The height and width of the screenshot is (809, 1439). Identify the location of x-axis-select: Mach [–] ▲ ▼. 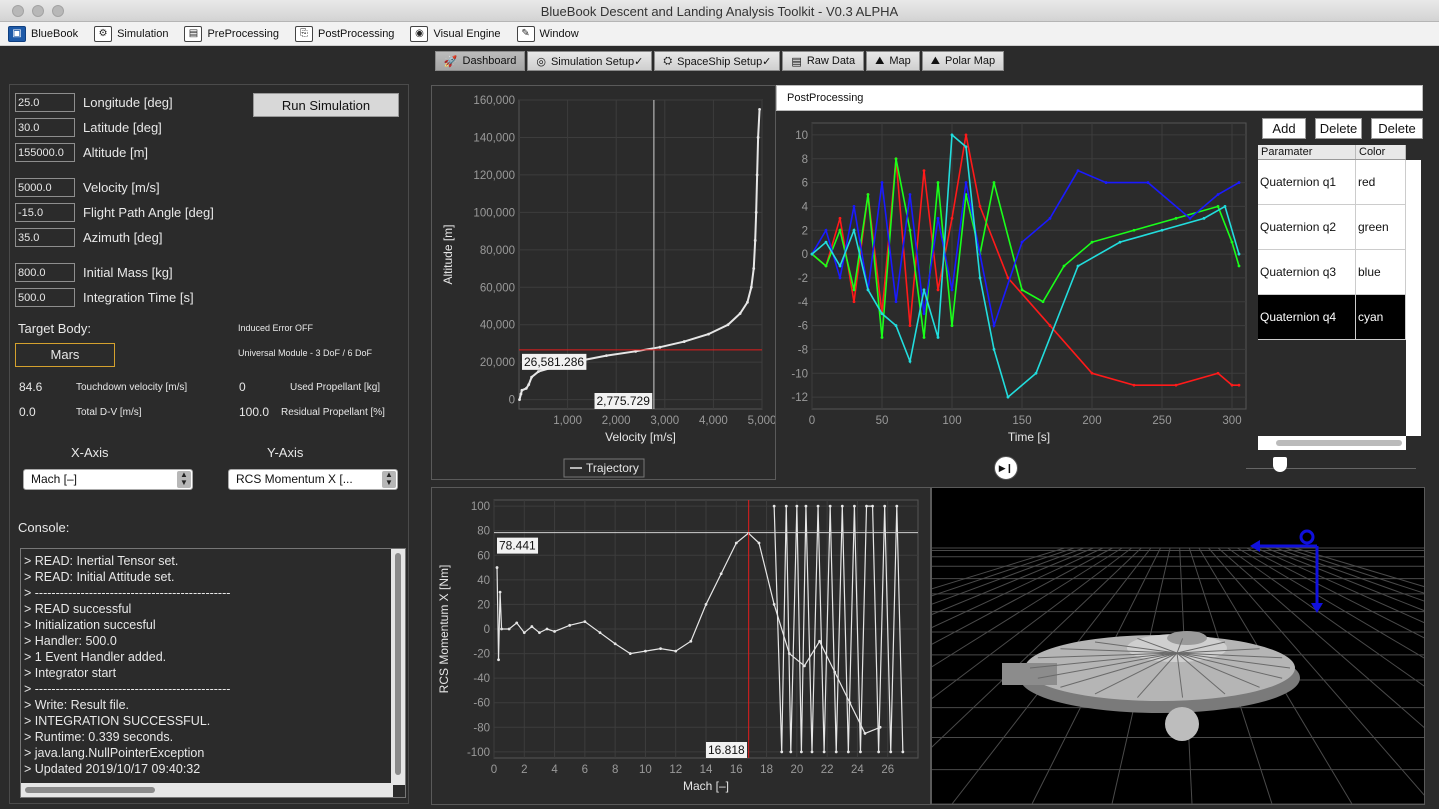
(108, 479).